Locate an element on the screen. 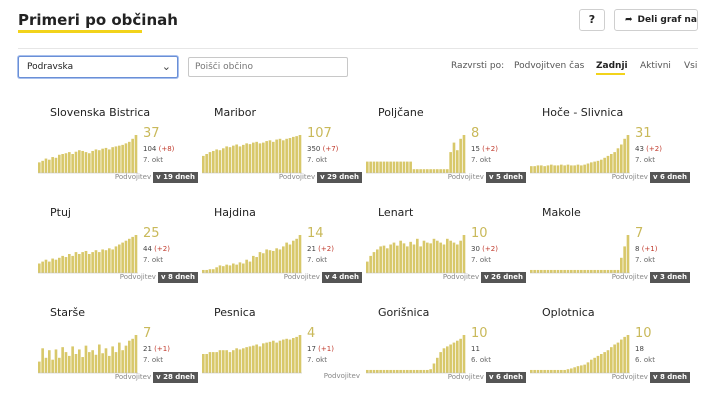 The height and width of the screenshot is (401, 715). municipality-card: Gorišnica 10 11 6. okt Podvojitev v 6 dneh is located at coordinates (446, 351).